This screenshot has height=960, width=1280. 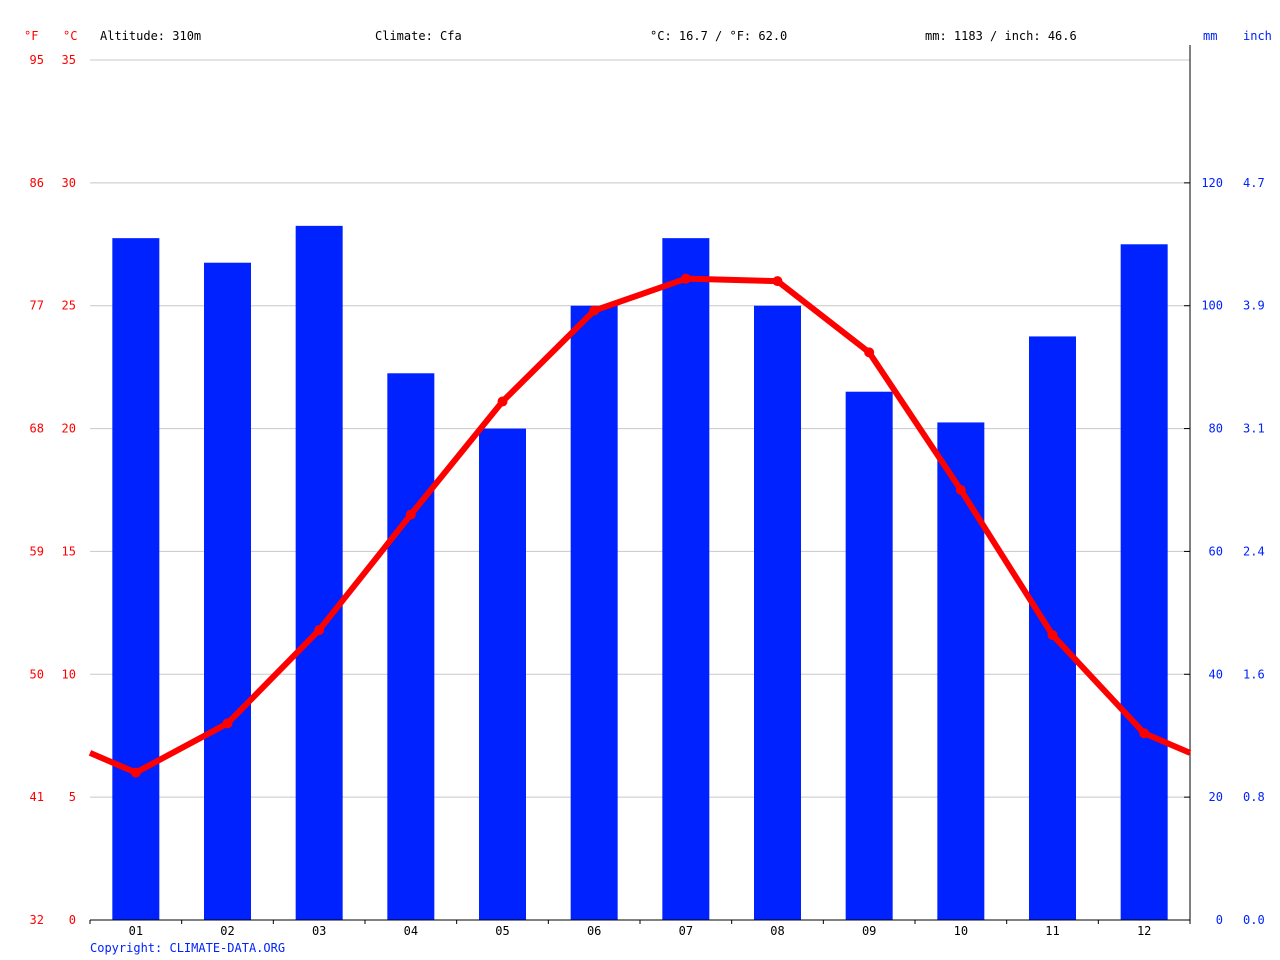 What do you see at coordinates (1210, 36) in the screenshot?
I see `mm-unit-label: mm` at bounding box center [1210, 36].